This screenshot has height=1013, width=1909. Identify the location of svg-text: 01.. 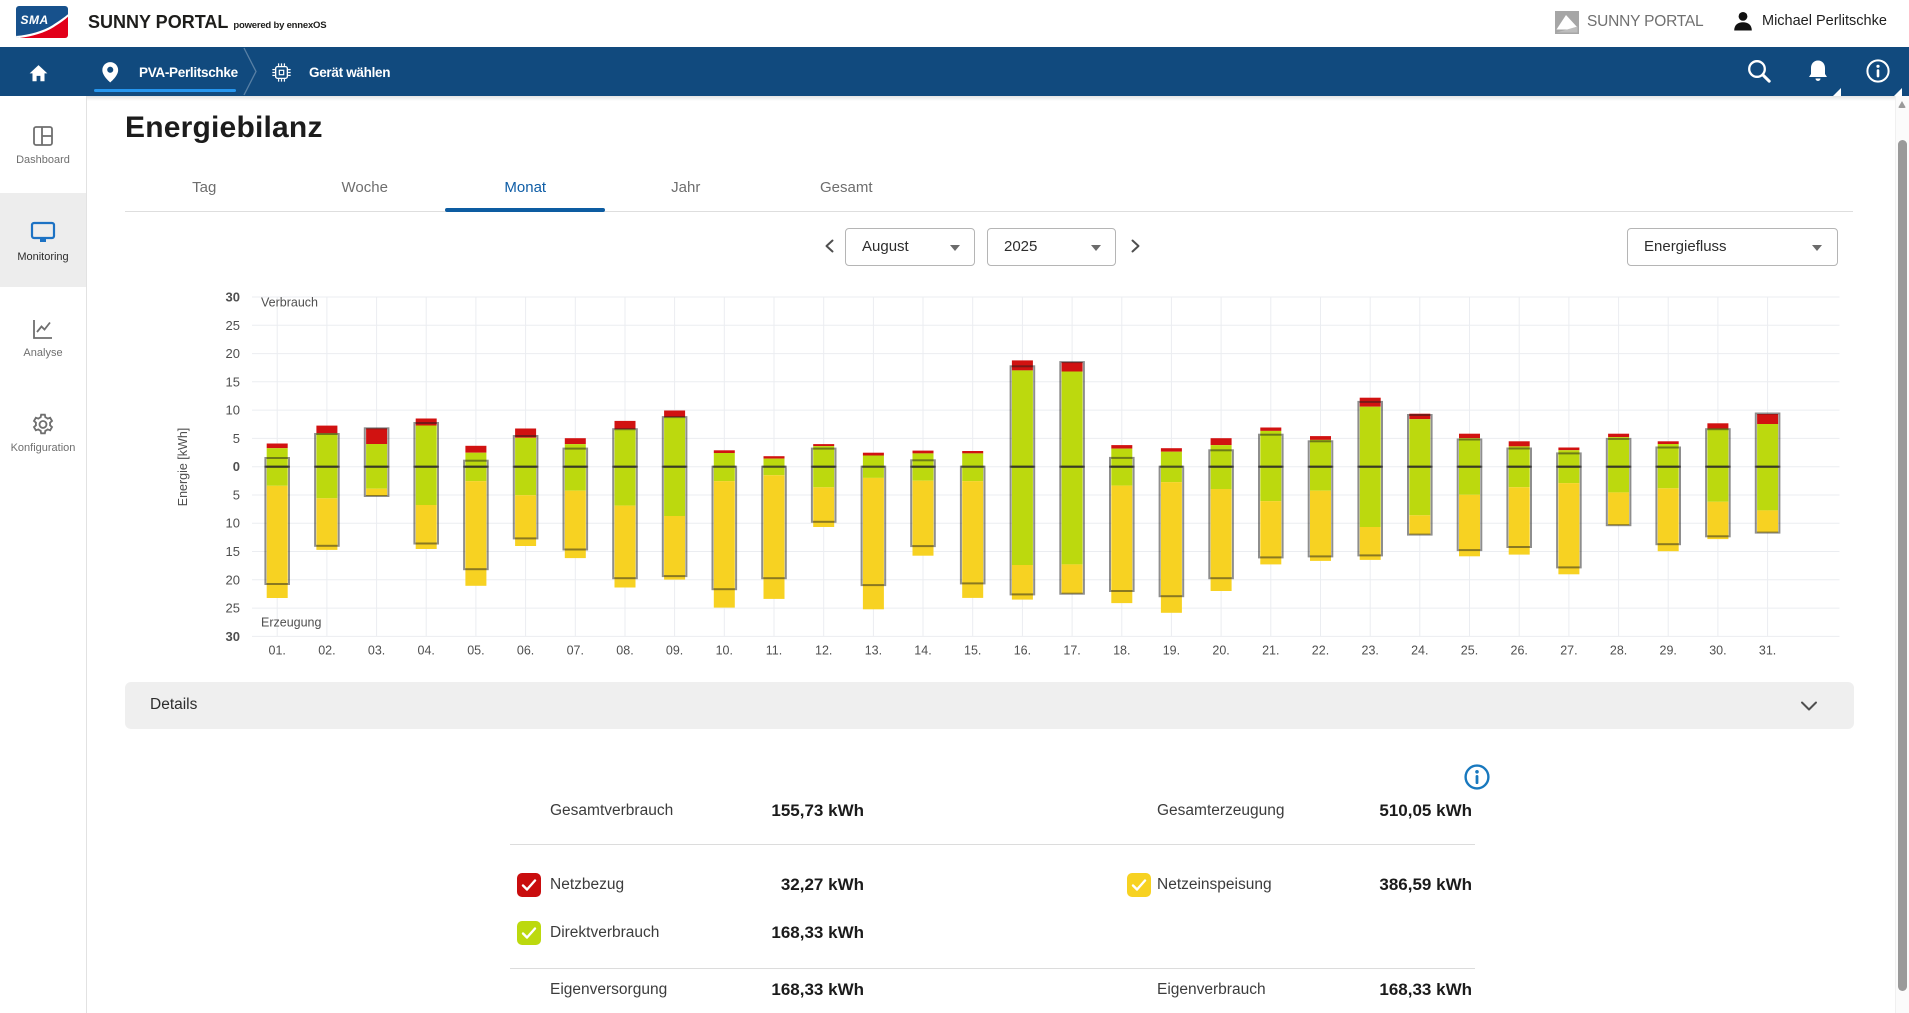
(277, 651).